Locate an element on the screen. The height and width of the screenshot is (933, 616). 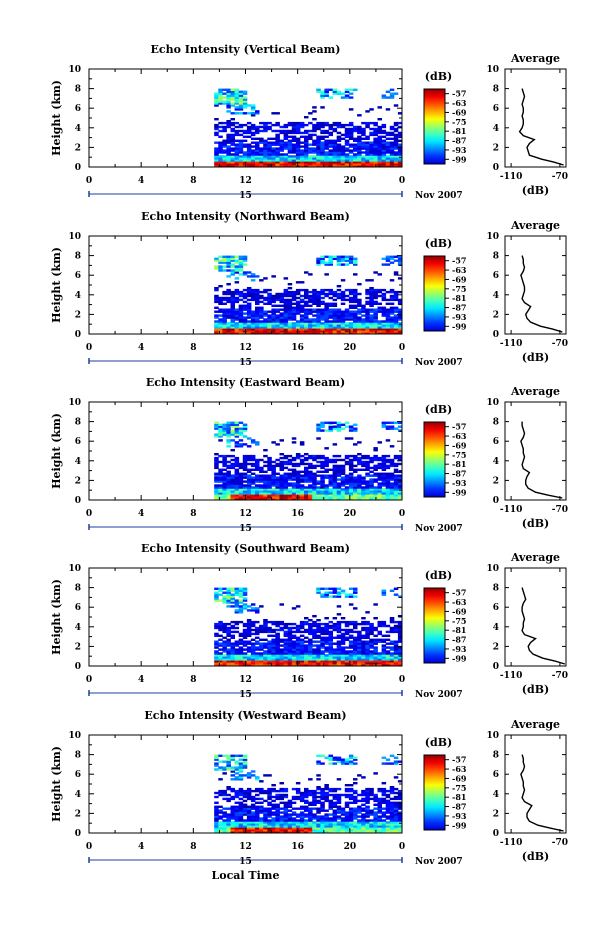
x-tick-label: 20 is located at coordinates (350, 181).